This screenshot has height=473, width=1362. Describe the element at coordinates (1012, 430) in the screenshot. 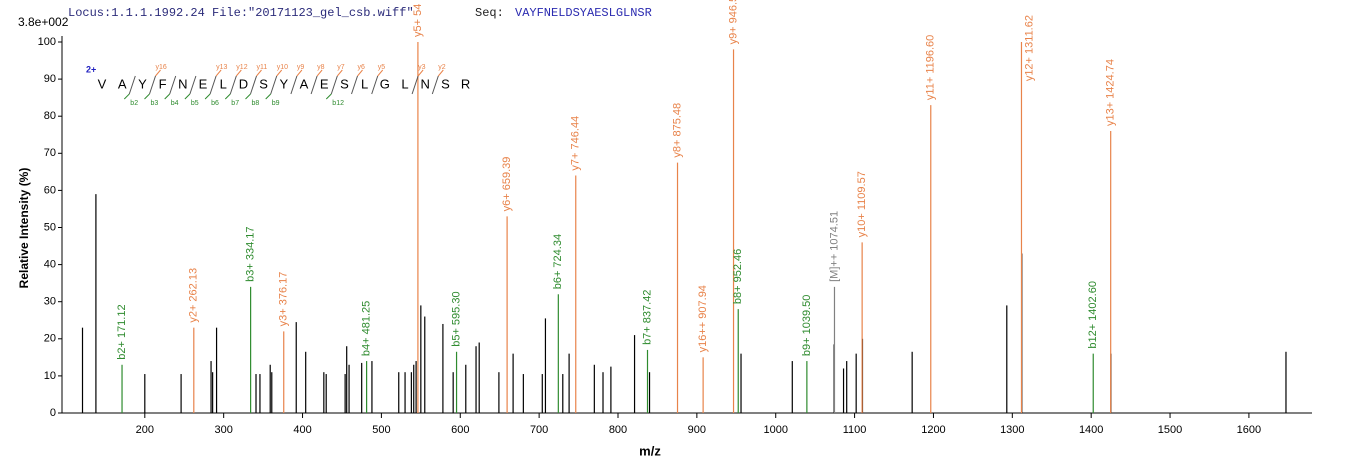

I see `x-tick-label: 1300` at that location.